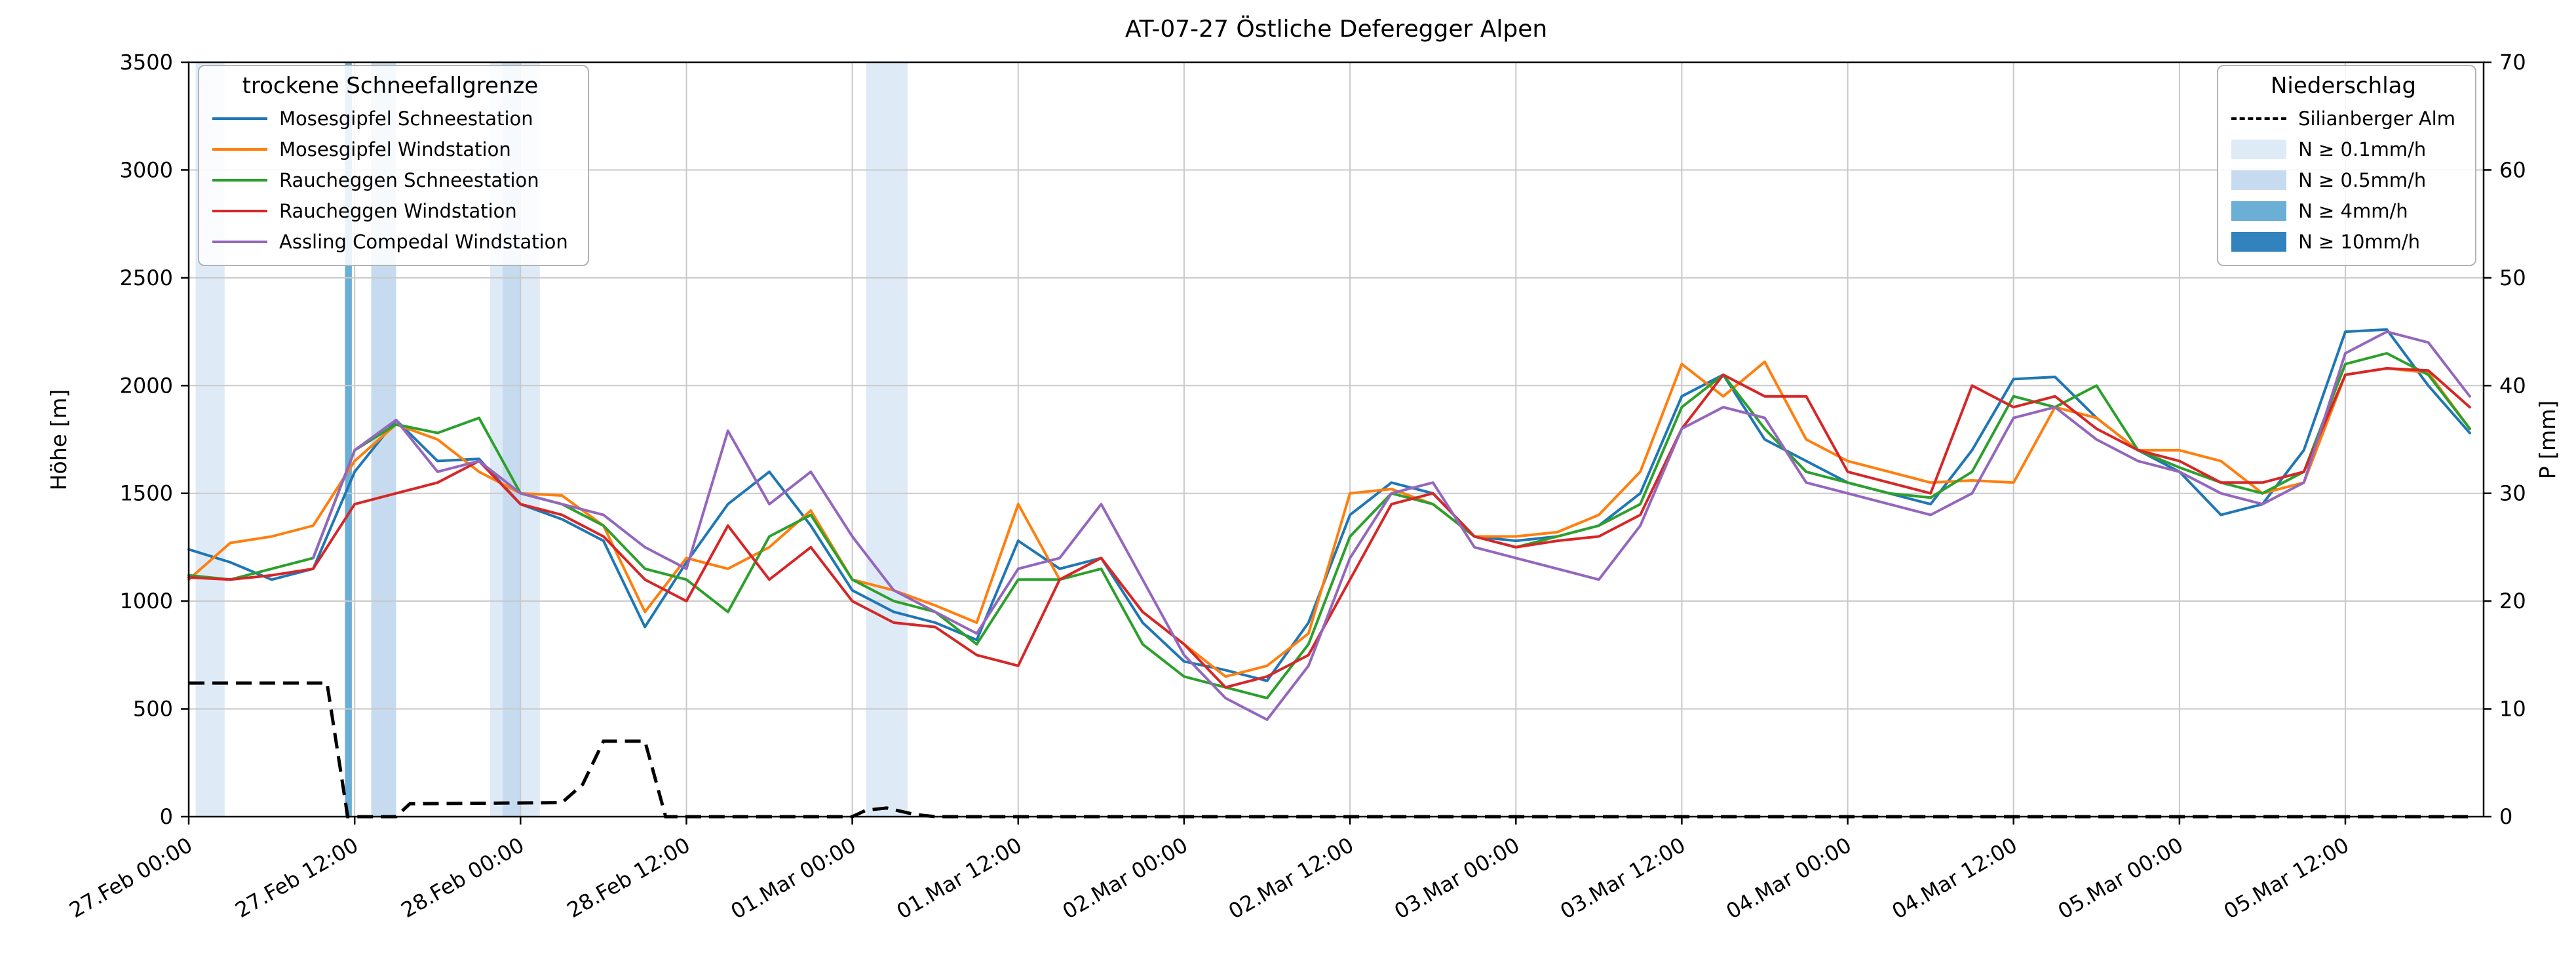 The height and width of the screenshot is (972, 2576). Describe the element at coordinates (2505, 816) in the screenshot. I see `y-tick-label-right: 0` at that location.